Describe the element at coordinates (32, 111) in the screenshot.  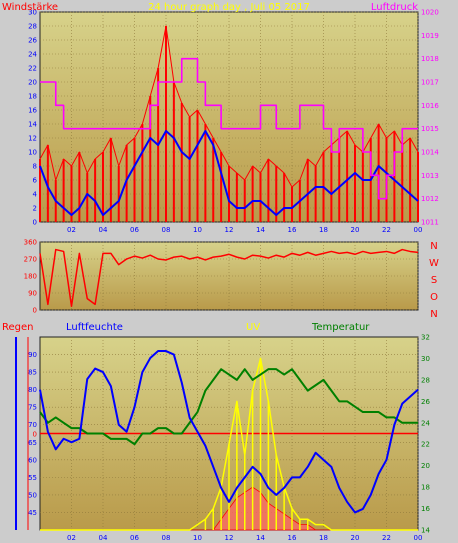
I see `wind-y-tick-label: 16` at that location.